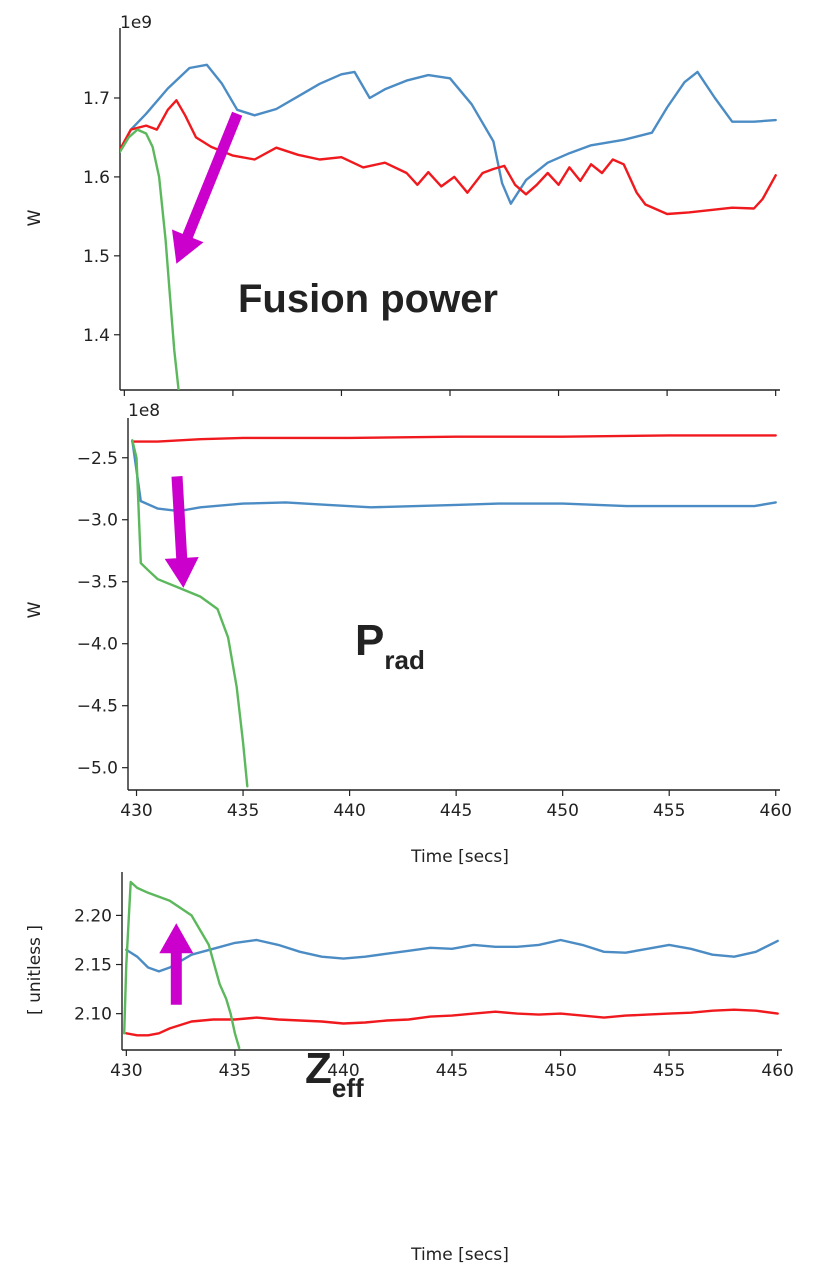 The height and width of the screenshot is (1270, 825). Describe the element at coordinates (96, 178) in the screenshot. I see `y-tick-label: 1.6` at that location.